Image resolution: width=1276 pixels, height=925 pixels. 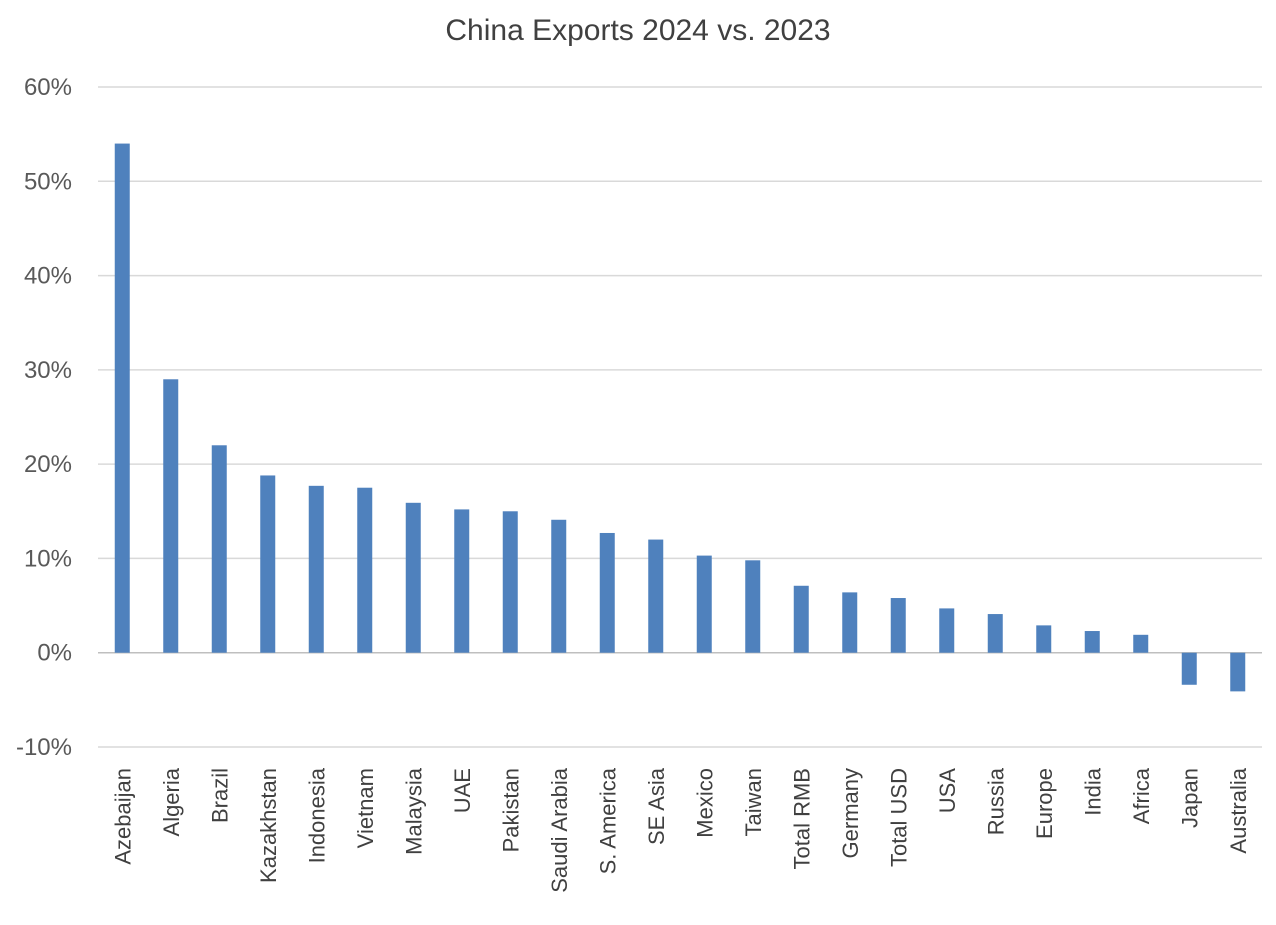 What do you see at coordinates (48, 370) in the screenshot?
I see `y-tick-label: 30%` at bounding box center [48, 370].